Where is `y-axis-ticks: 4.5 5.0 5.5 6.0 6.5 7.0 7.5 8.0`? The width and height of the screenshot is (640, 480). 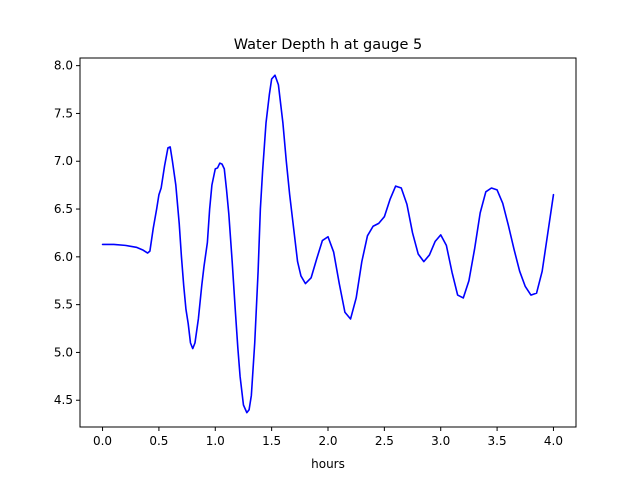 y-axis-ticks: 4.5 5.0 5.5 6.0 6.5 7.0 7.5 8.0 is located at coordinates (67, 233).